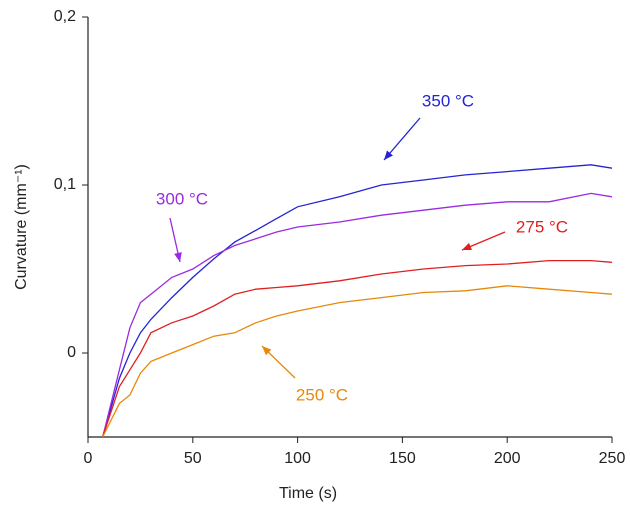  Describe the element at coordinates (612, 458) in the screenshot. I see `x-tick-label: 250` at that location.